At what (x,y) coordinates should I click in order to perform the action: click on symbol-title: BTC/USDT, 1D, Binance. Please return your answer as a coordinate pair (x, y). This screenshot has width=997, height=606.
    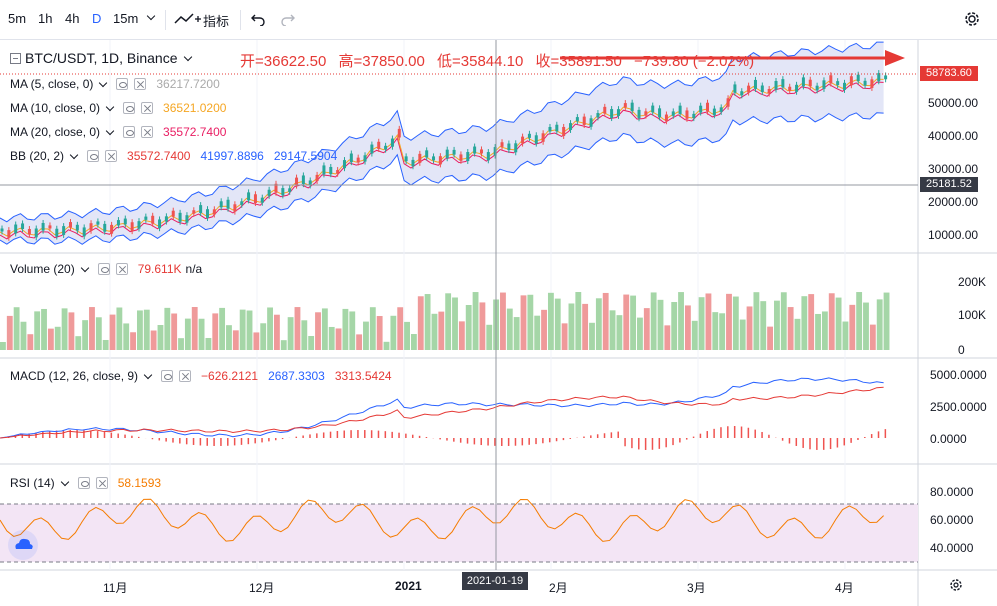
    Looking at the image, I should click on (101, 58).